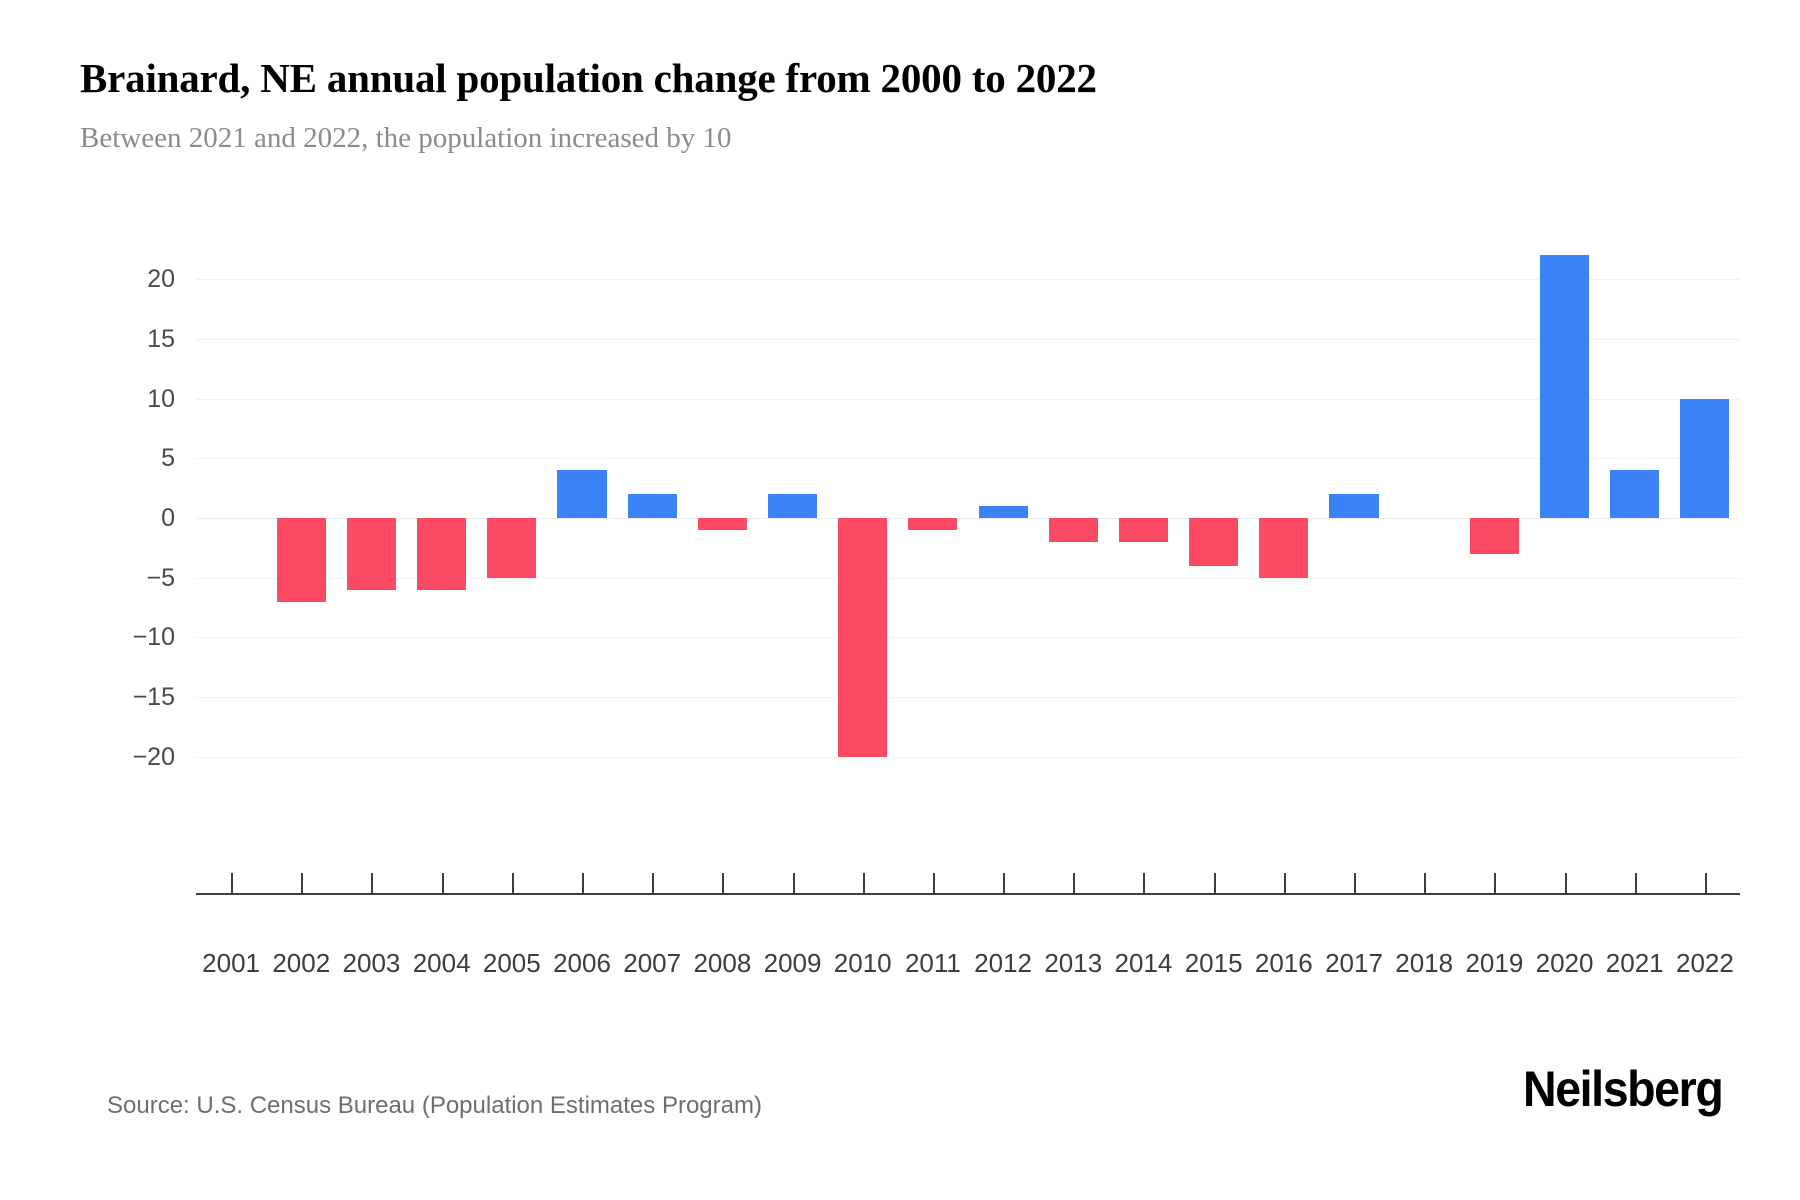 The height and width of the screenshot is (1200, 1800). Describe the element at coordinates (1564, 386) in the screenshot. I see `bar-2020` at that location.